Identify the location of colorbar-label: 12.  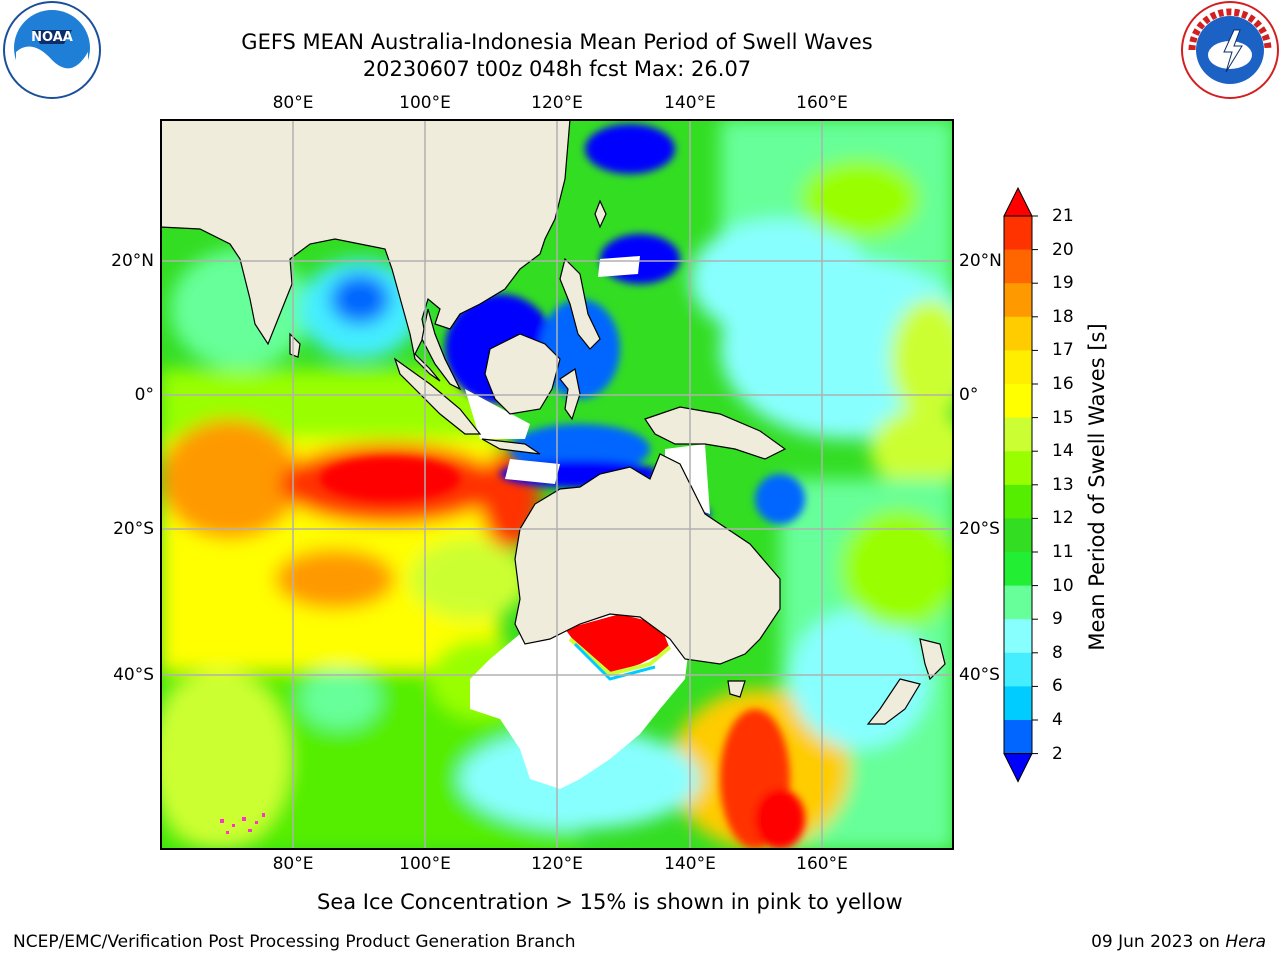
(1063, 518).